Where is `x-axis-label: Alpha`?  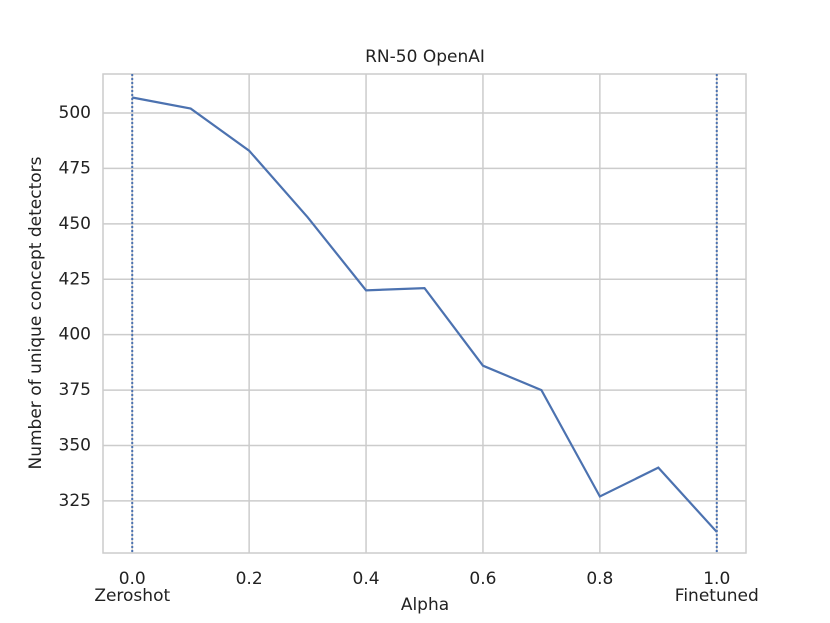 x-axis-label: Alpha is located at coordinates (425, 605).